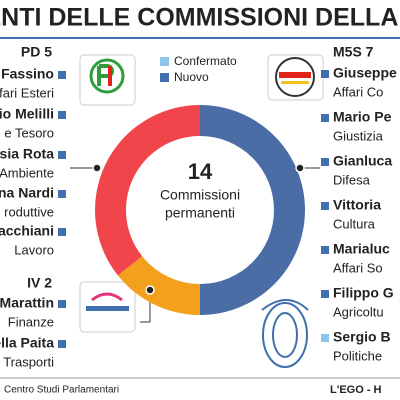 Image resolution: width=400 pixels, height=400 pixels. Describe the element at coordinates (352, 179) in the screenshot. I see `member-role: Difesa` at that location.